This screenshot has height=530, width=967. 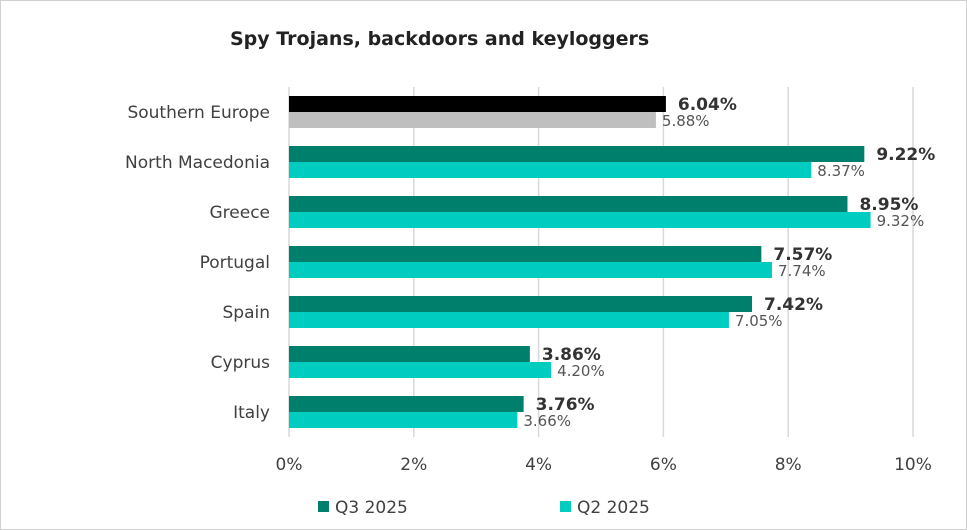 What do you see at coordinates (913, 465) in the screenshot?
I see `x-tick-label: 10%` at bounding box center [913, 465].